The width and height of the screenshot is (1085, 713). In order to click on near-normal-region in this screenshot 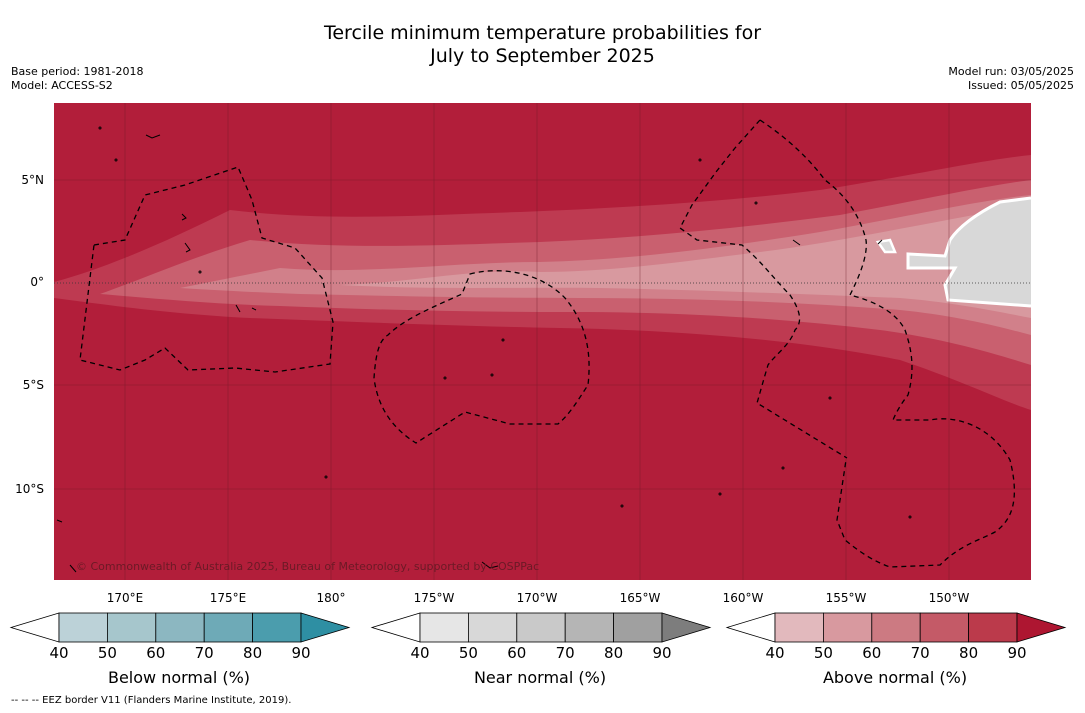, I will do `click(969, 252)`.